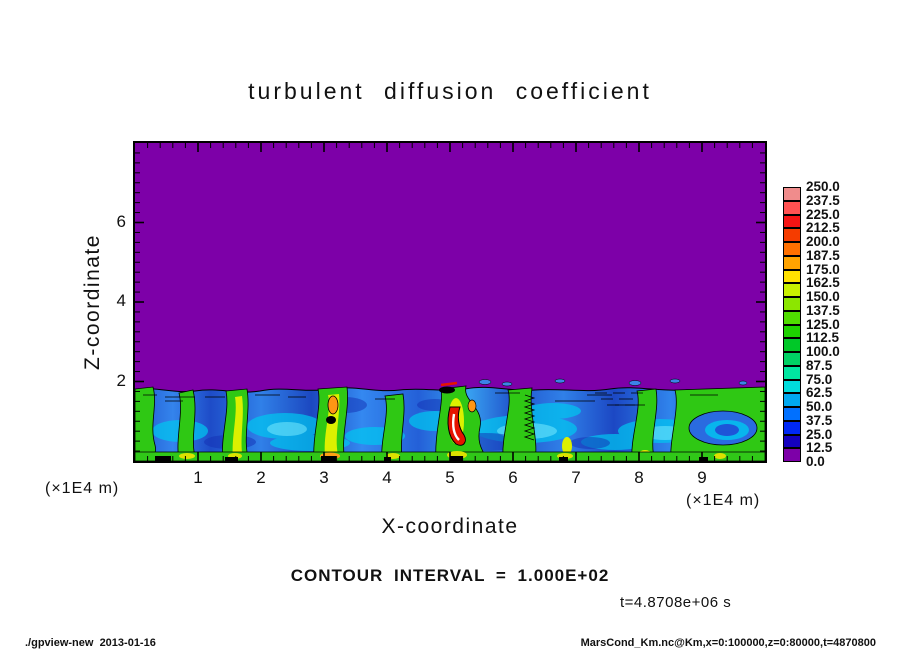 The height and width of the screenshot is (654, 904). I want to click on colorbar-label-200.0: 200.0, so click(823, 241).